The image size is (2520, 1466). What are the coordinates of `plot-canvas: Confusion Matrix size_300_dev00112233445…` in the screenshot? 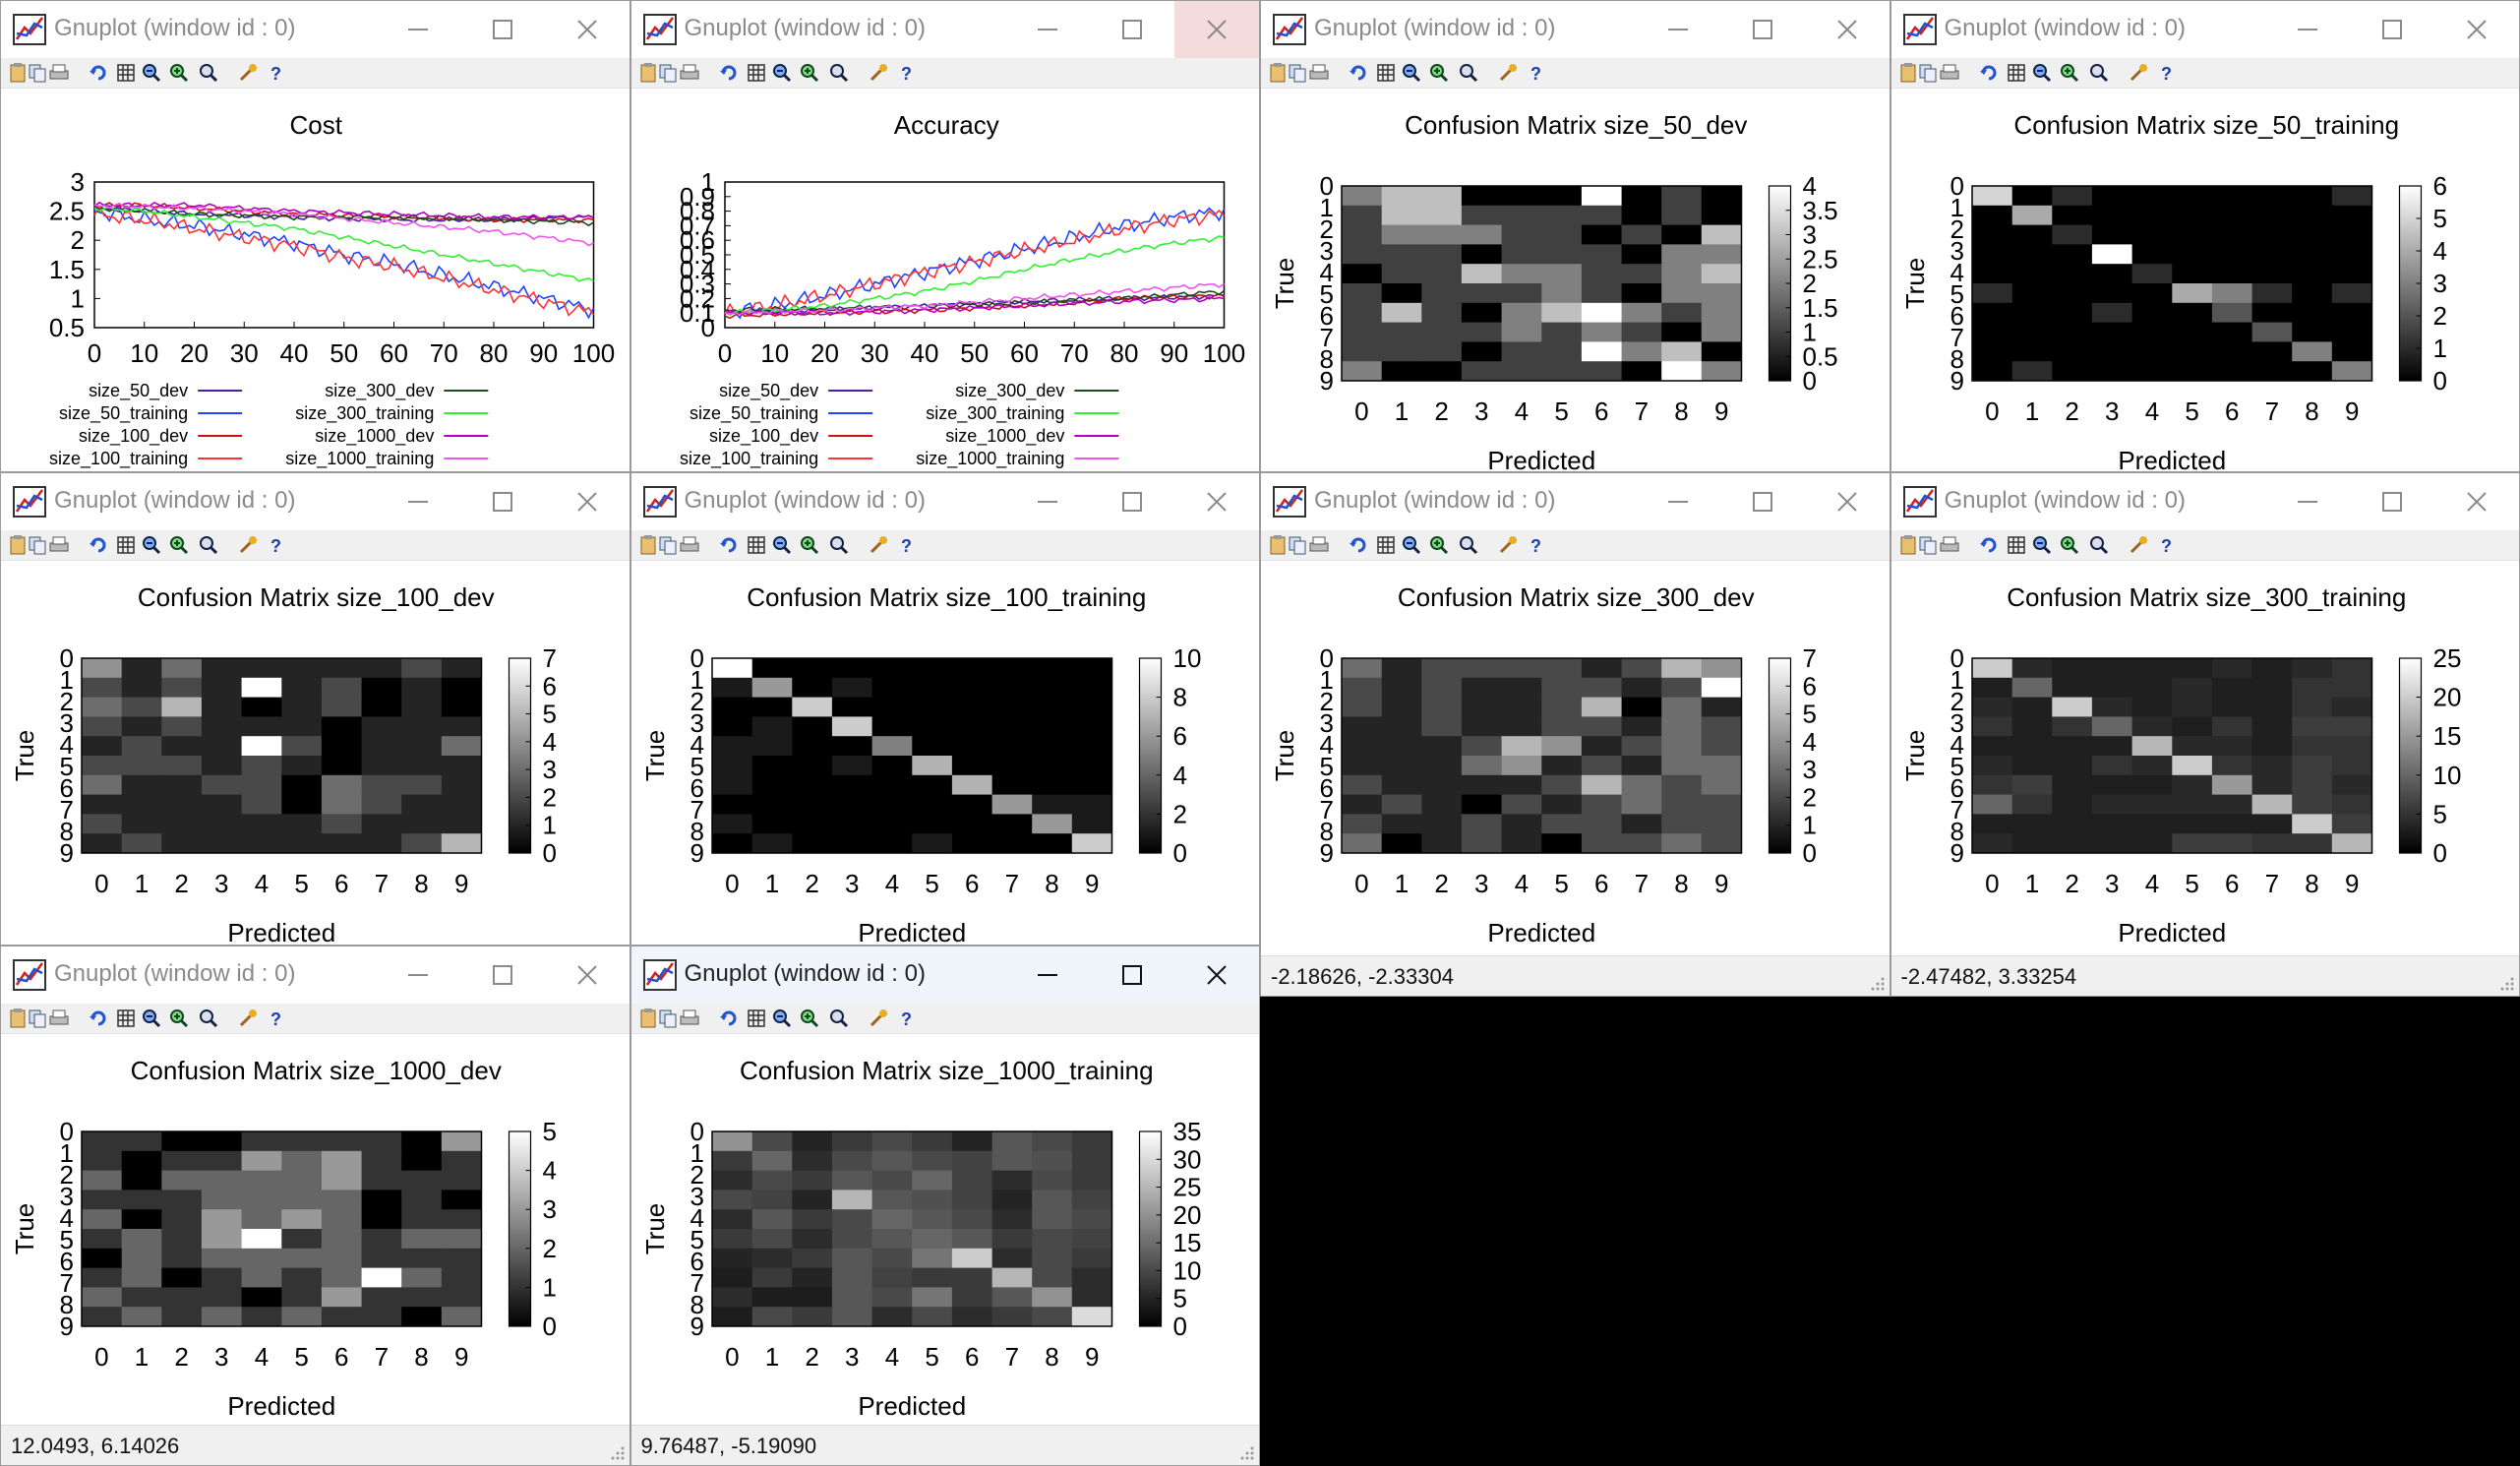 It's located at (1575, 759).